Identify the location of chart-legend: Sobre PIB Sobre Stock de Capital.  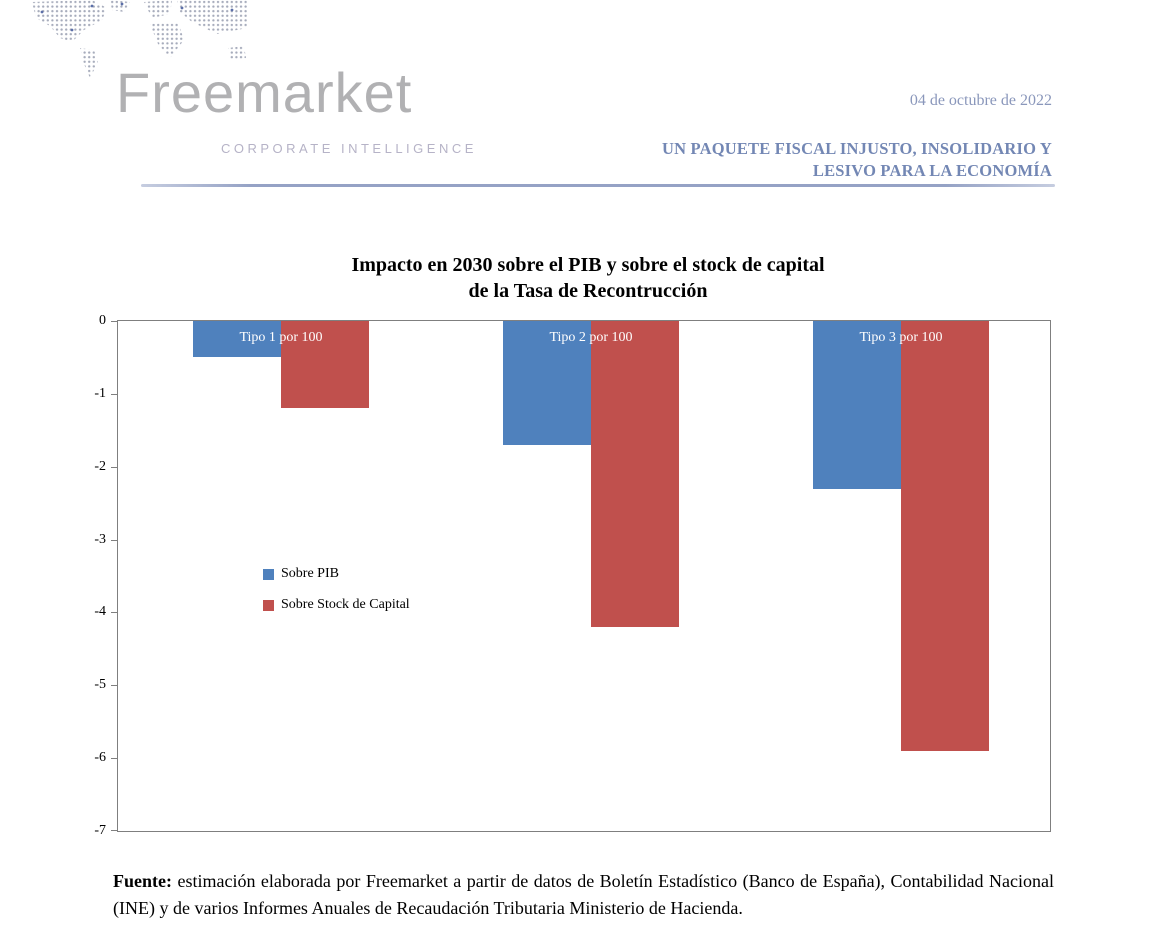
(336, 597).